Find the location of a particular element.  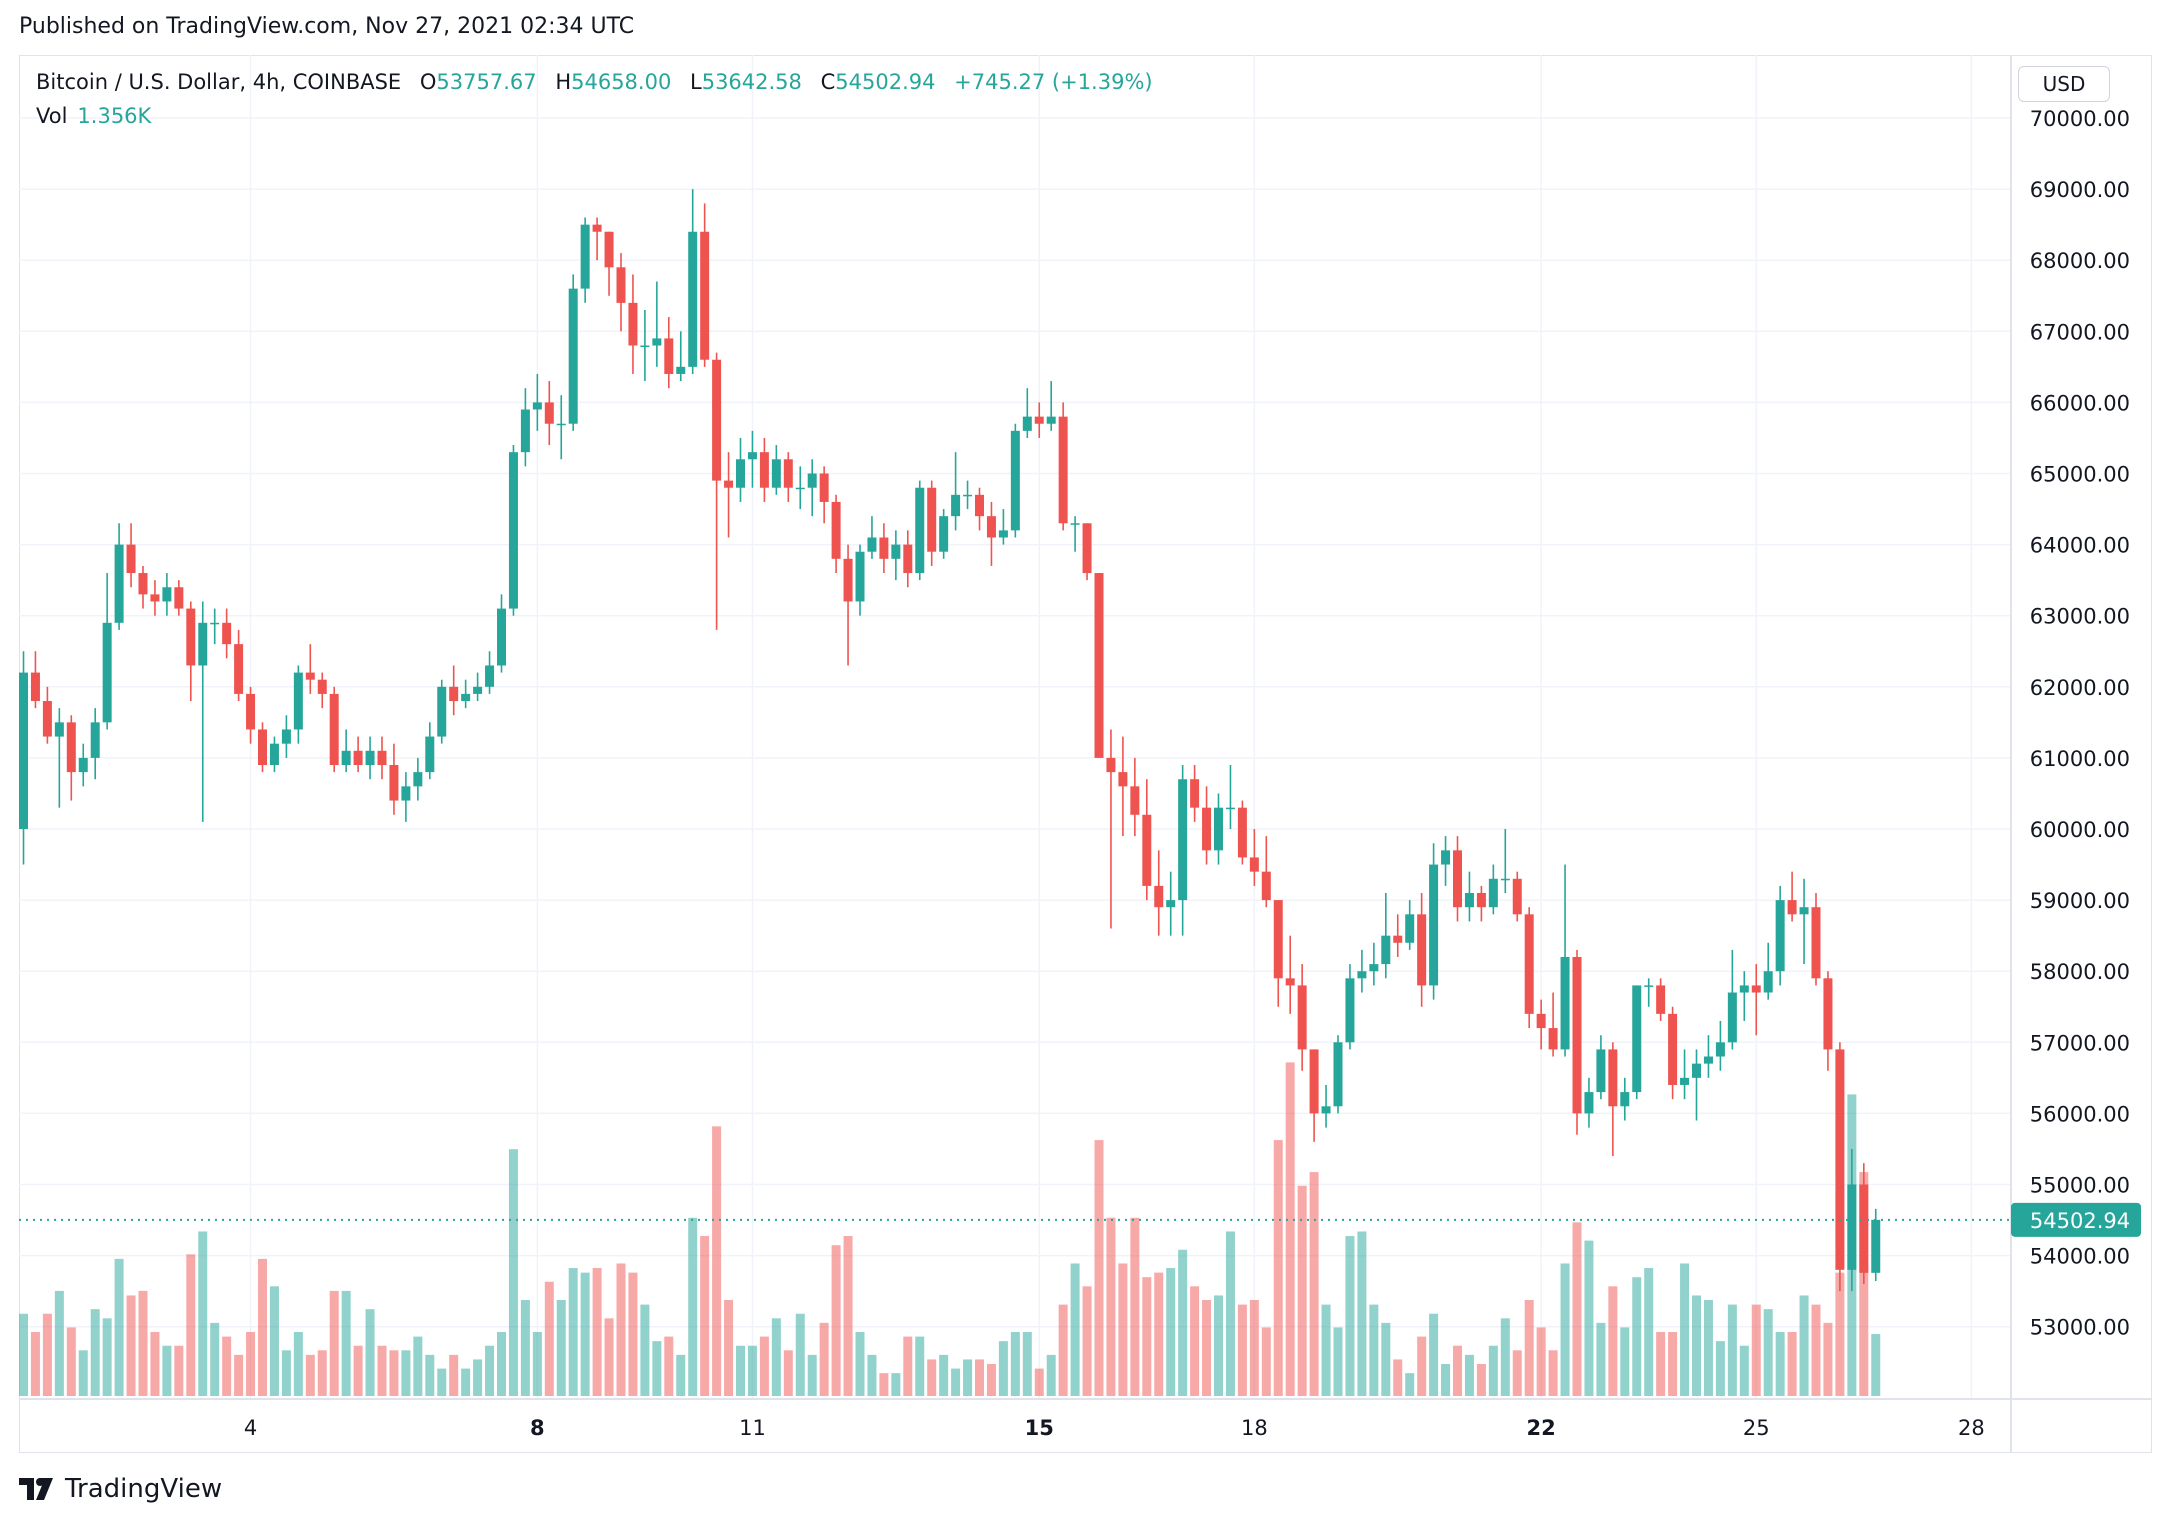

volume-label: Vol is located at coordinates (52, 116).